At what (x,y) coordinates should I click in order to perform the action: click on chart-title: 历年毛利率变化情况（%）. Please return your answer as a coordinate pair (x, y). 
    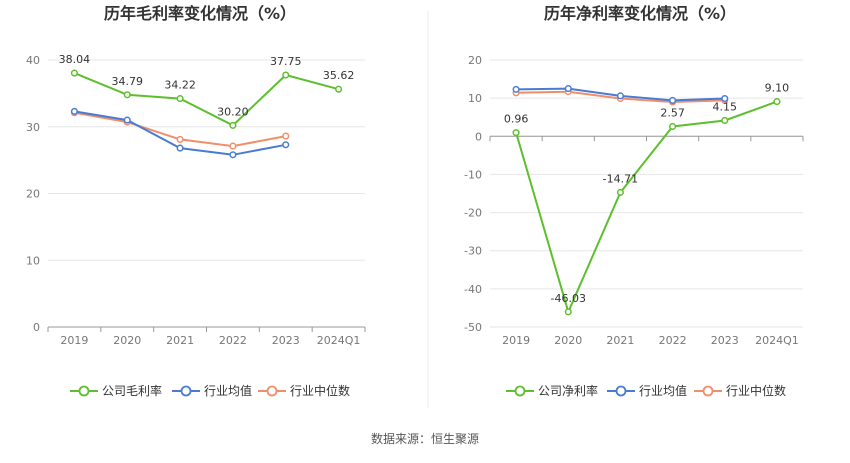
    Looking at the image, I should click on (200, 13).